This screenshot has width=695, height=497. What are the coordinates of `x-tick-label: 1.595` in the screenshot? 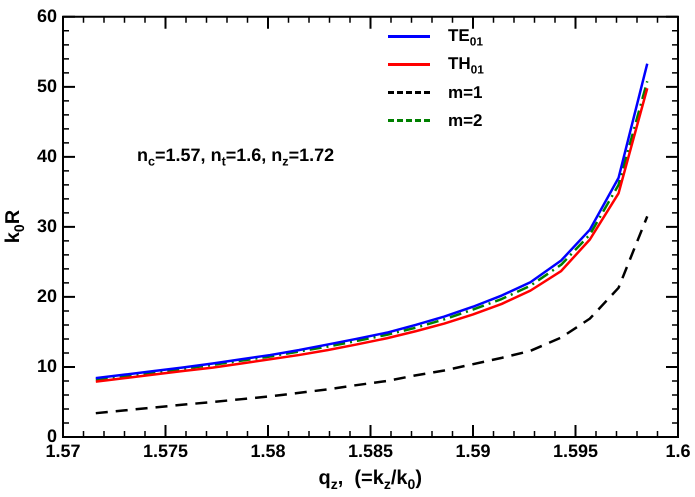 It's located at (575, 450).